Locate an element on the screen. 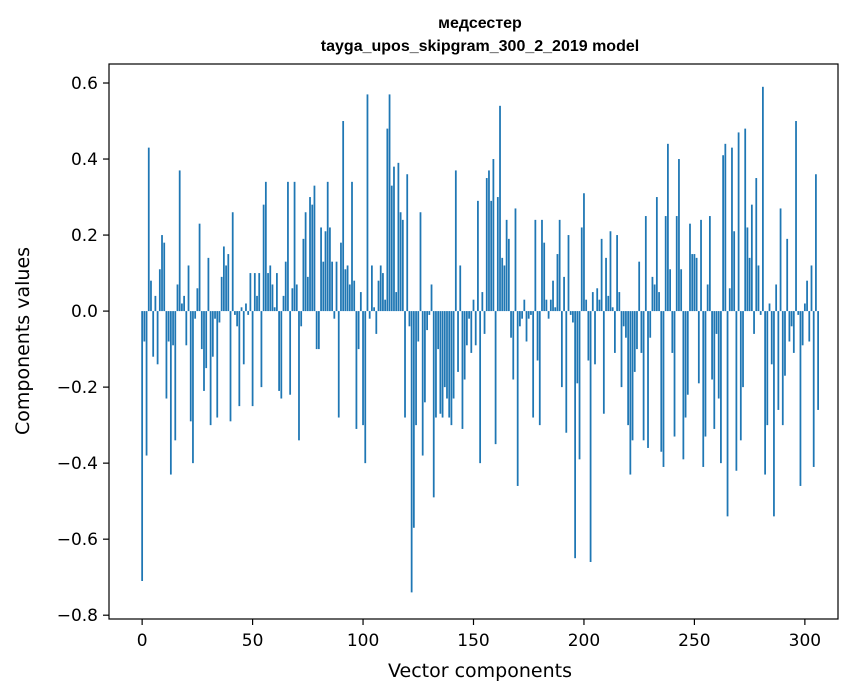 The image size is (867, 696). y-tick-label: −0.4 is located at coordinates (77, 464).